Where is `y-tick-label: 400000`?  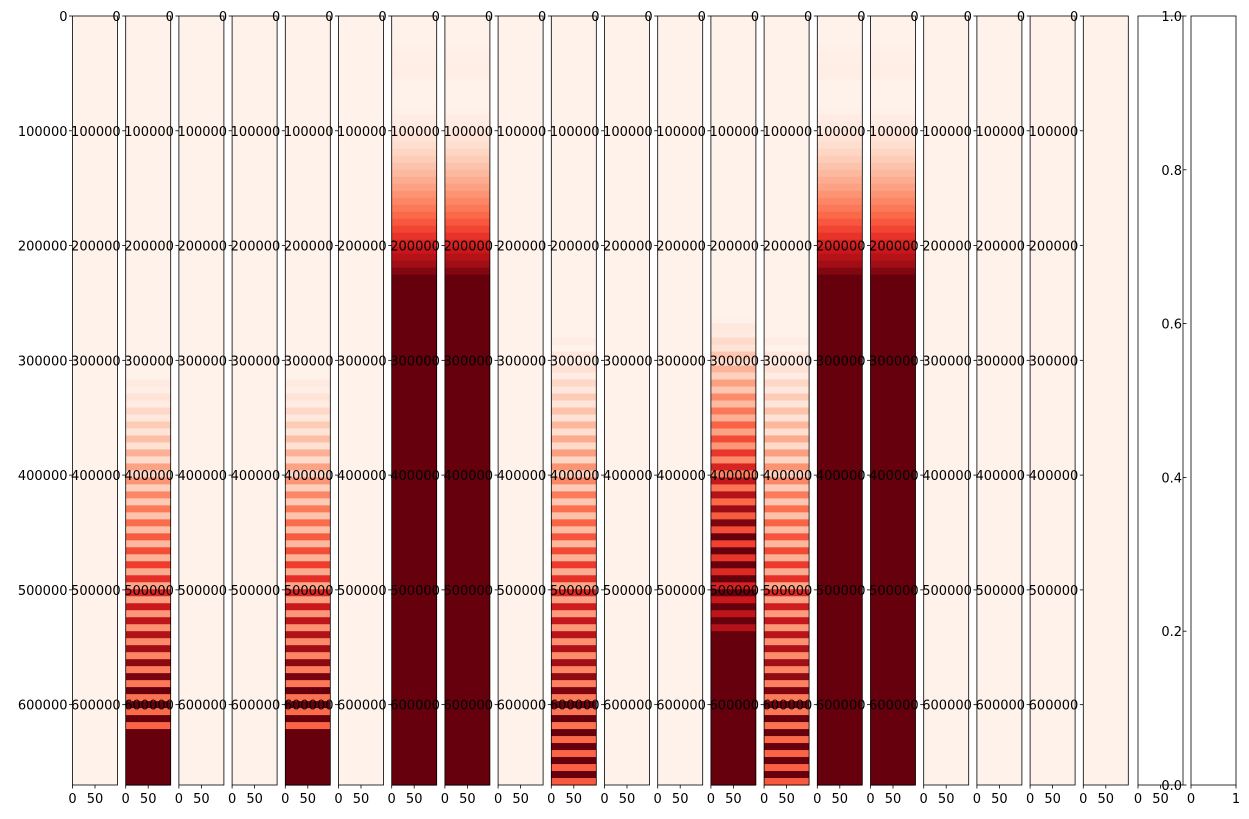 y-tick-label: 400000 is located at coordinates (362, 476).